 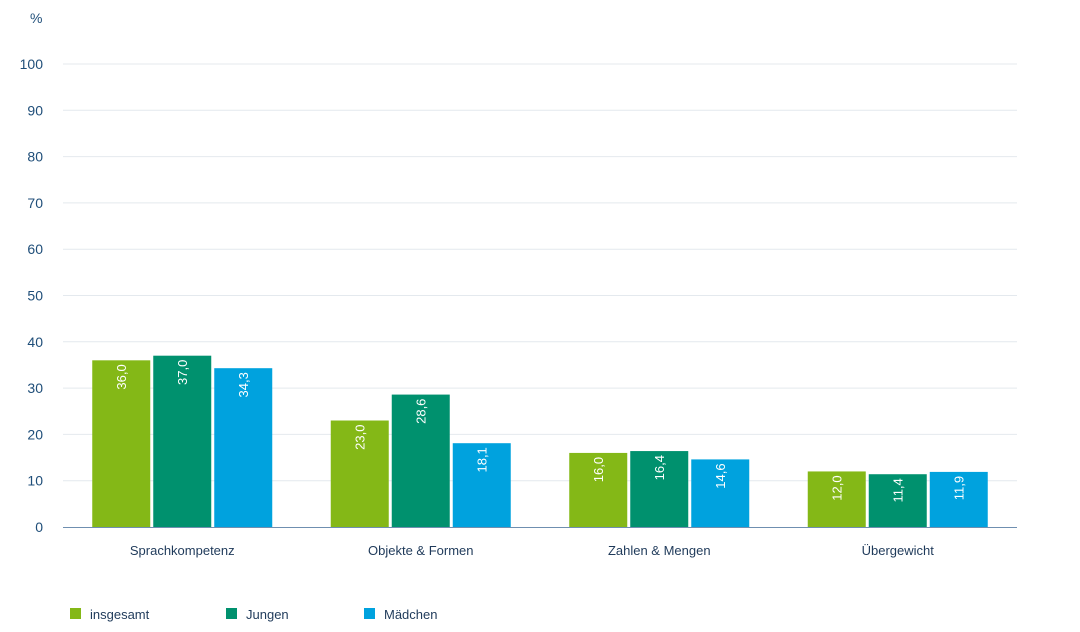 What do you see at coordinates (120, 614) in the screenshot?
I see `legend-label: insgesamt` at bounding box center [120, 614].